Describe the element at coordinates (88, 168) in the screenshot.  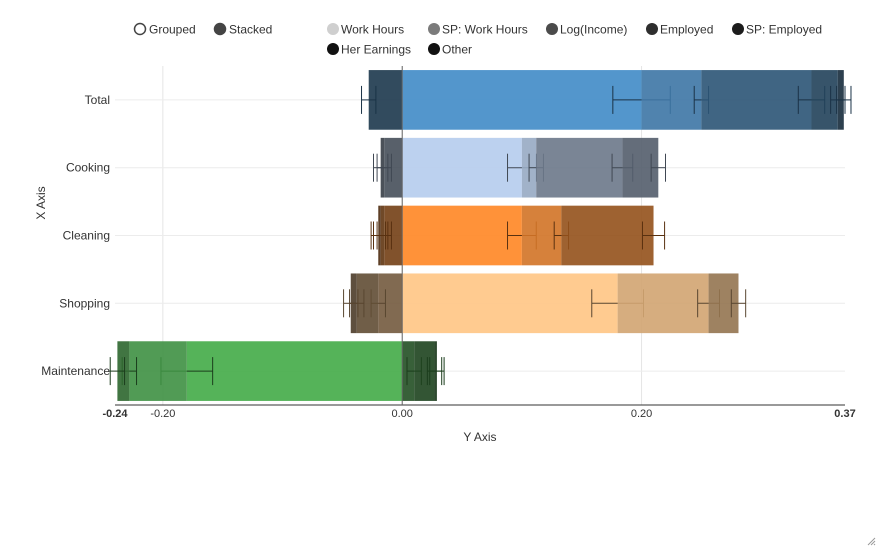
I see `category-label-cooking: Cooking` at that location.